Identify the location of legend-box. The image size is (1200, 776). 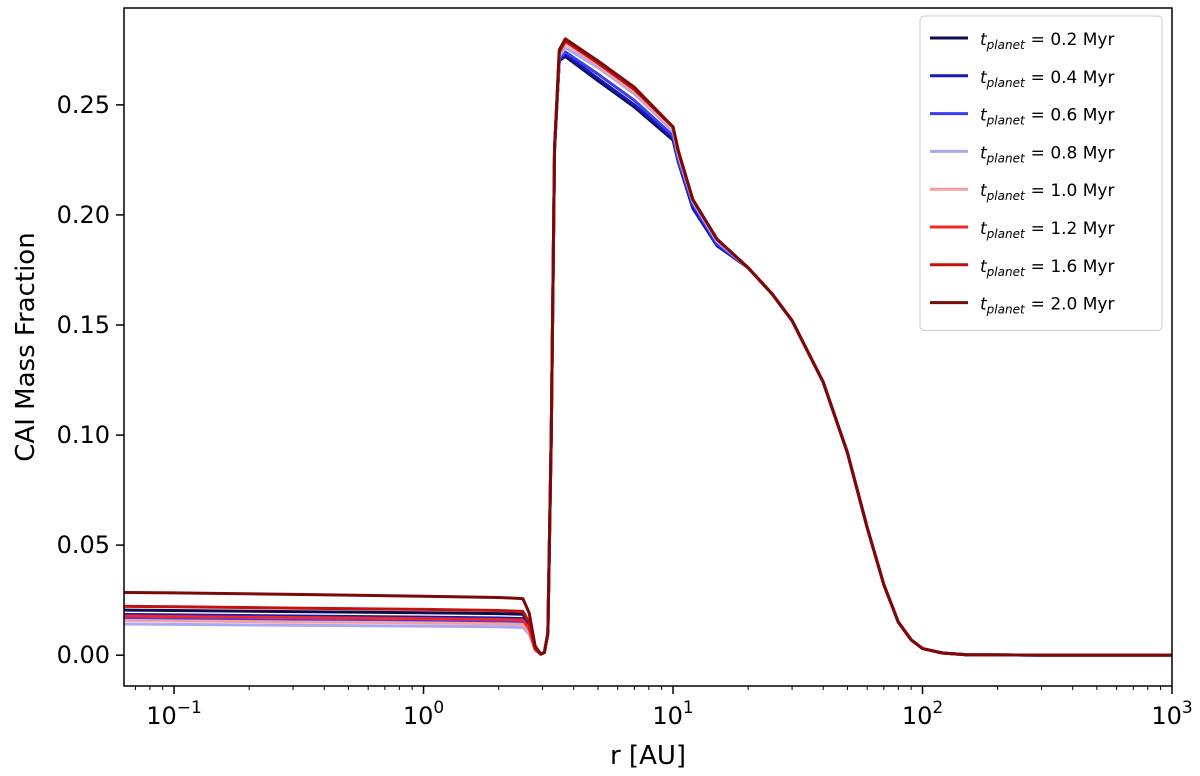
(1041, 173).